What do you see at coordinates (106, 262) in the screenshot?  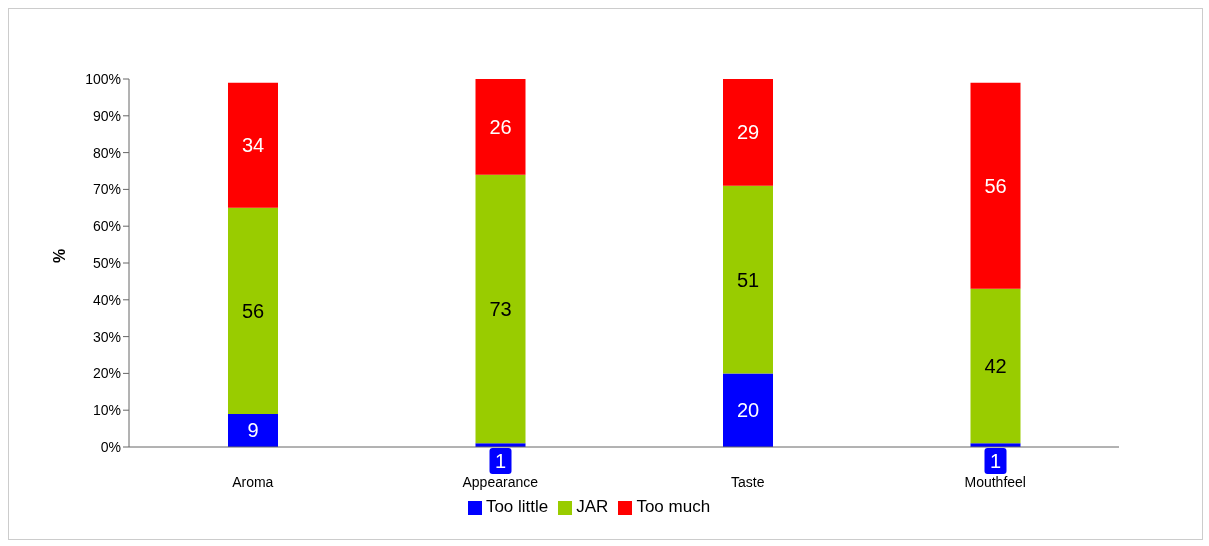 I see `y-tick-label: 50%` at bounding box center [106, 262].